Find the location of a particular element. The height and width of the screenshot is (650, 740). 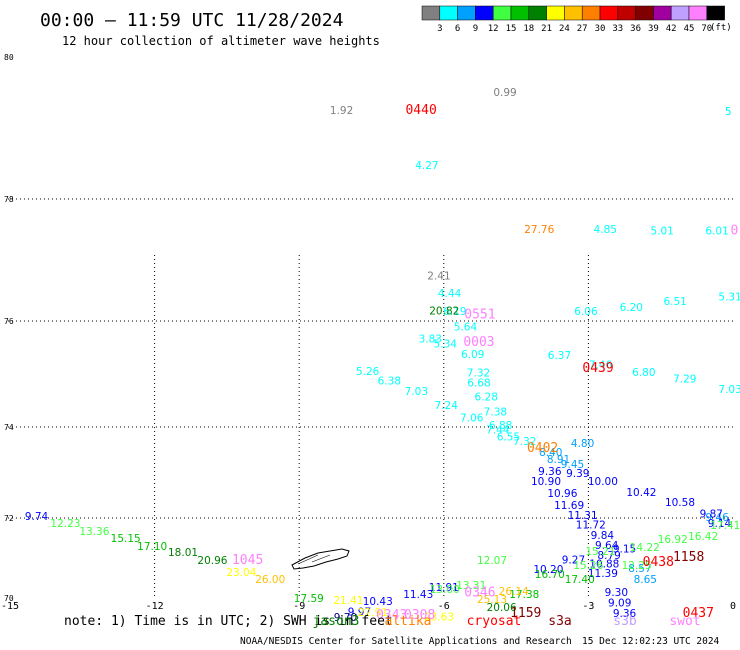

y-tick-label: 74 is located at coordinates (9, 427).